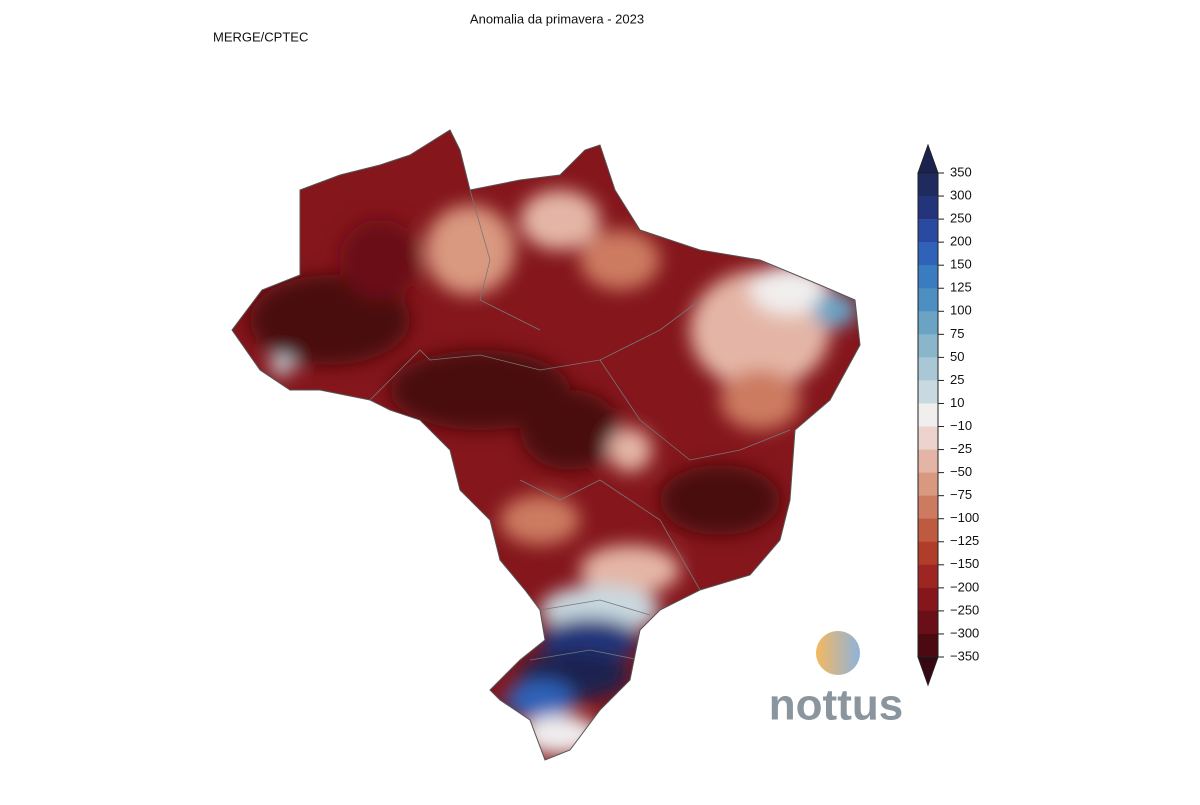 The image size is (1200, 805). I want to click on colorbar-tick-label: 50, so click(957, 356).